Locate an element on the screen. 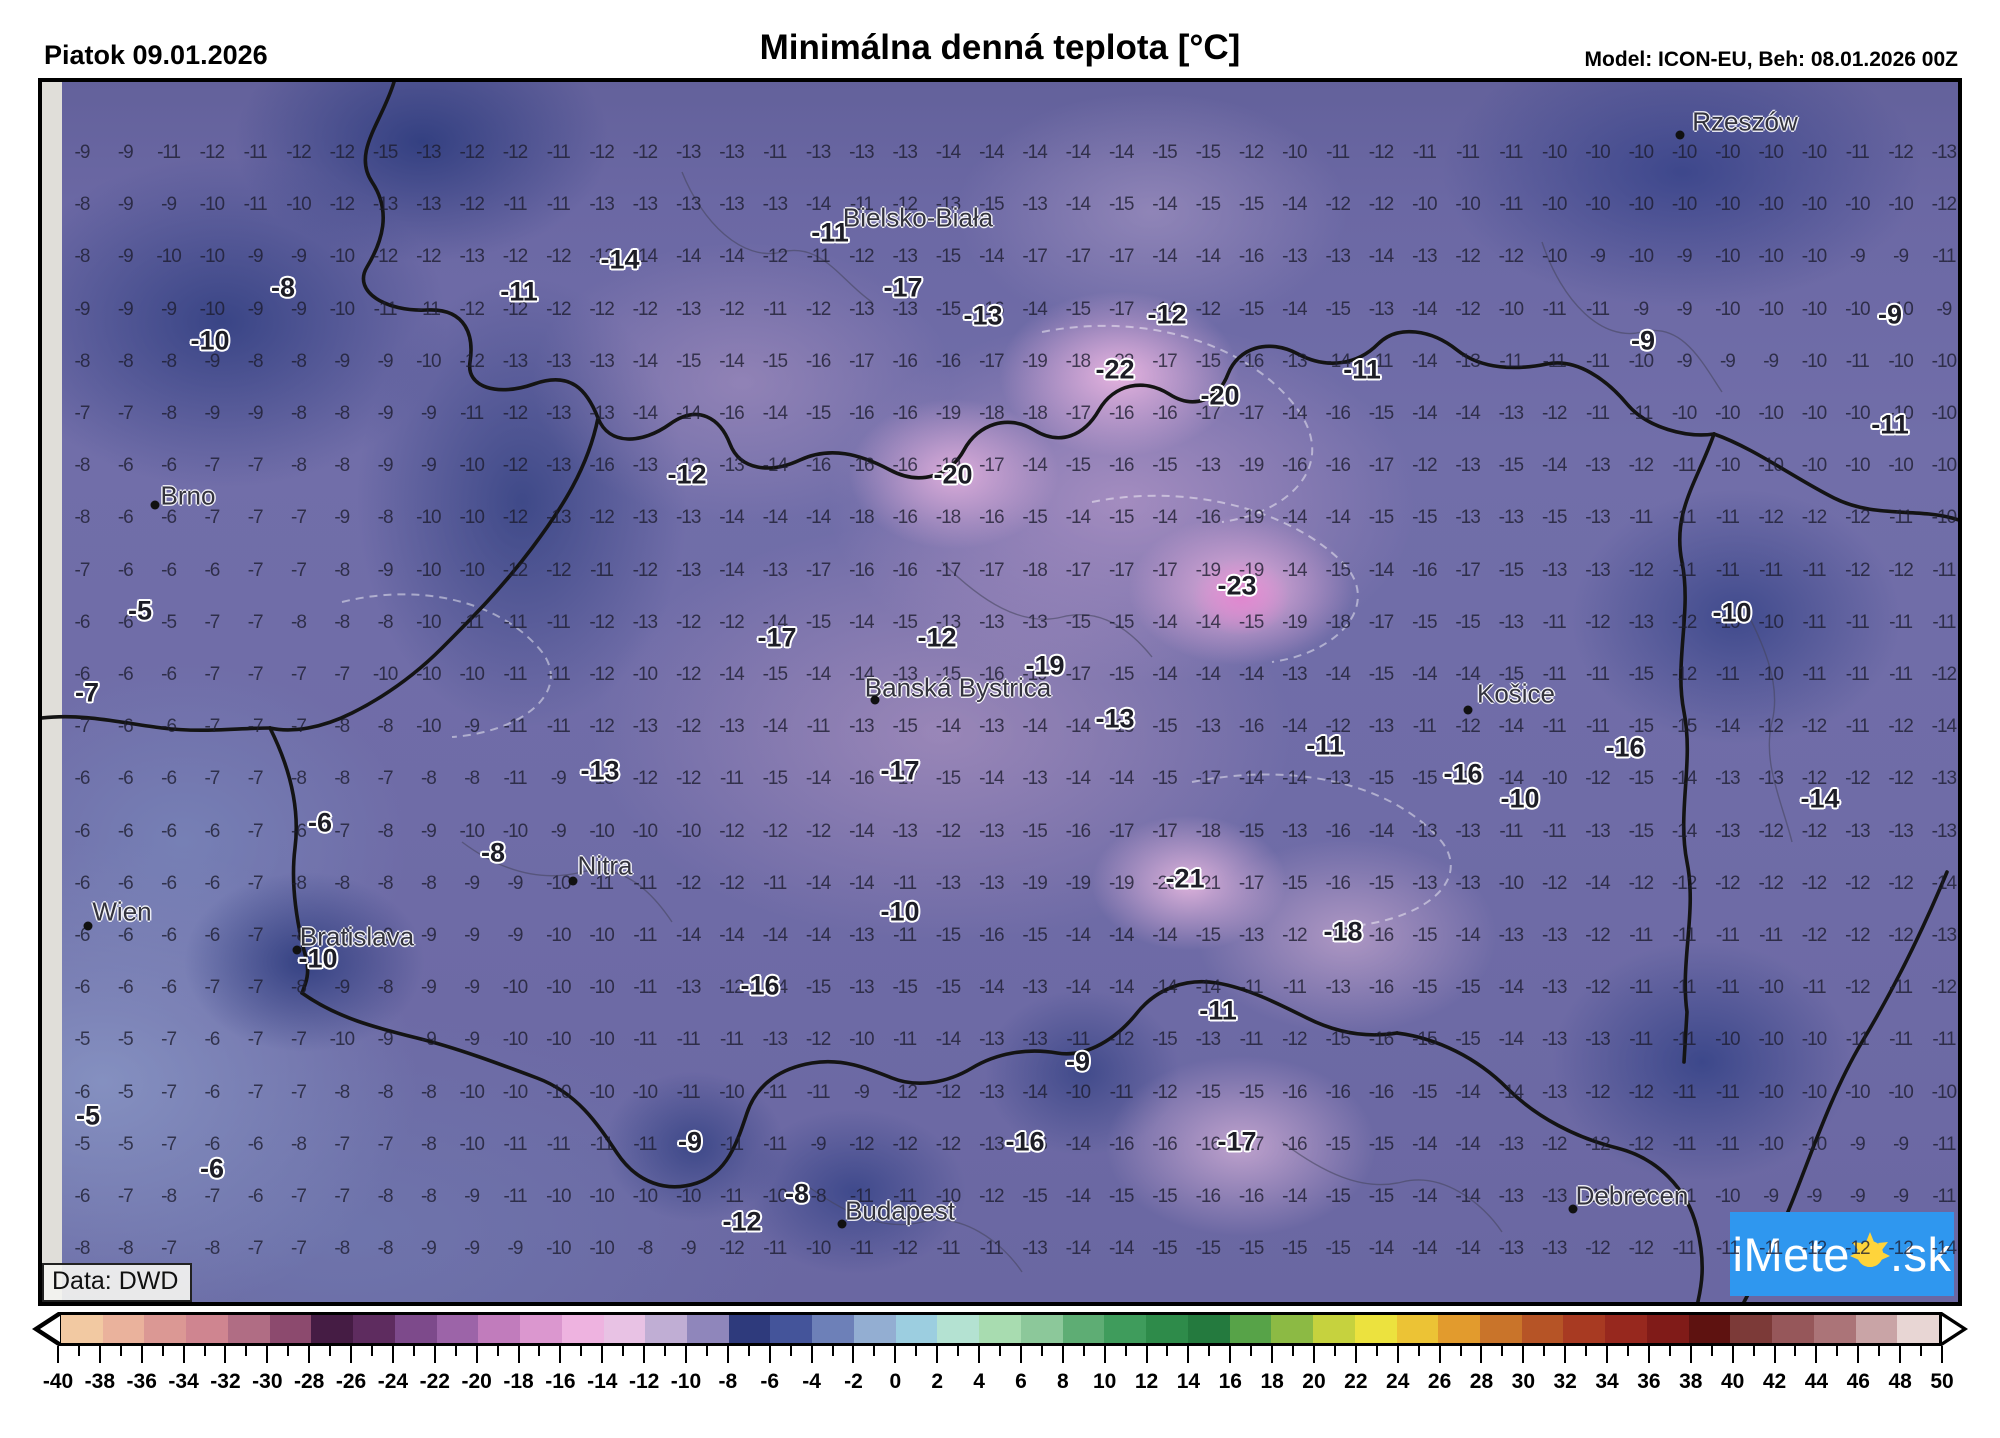 The width and height of the screenshot is (2000, 1438). colorbar-tick-label: -18 is located at coordinates (518, 1381).